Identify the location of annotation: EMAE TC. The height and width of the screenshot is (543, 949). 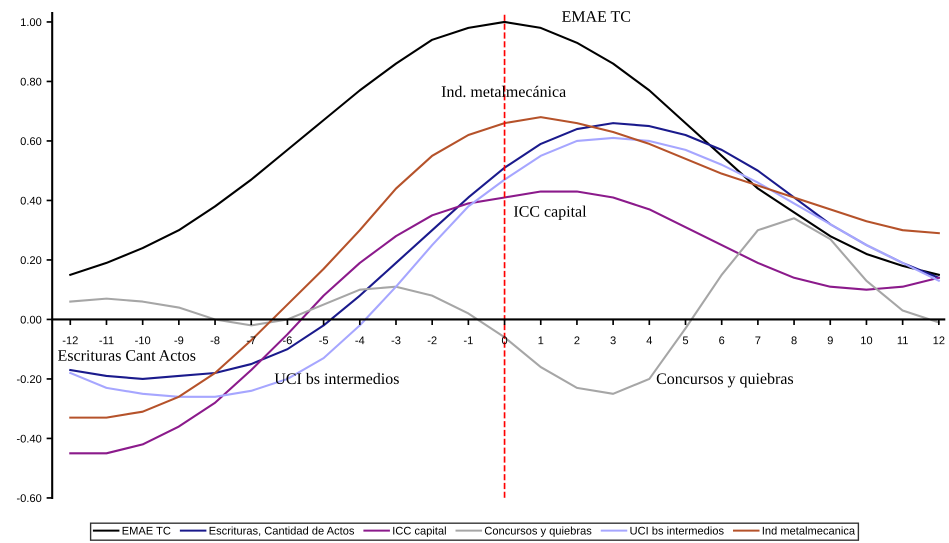
(596, 16).